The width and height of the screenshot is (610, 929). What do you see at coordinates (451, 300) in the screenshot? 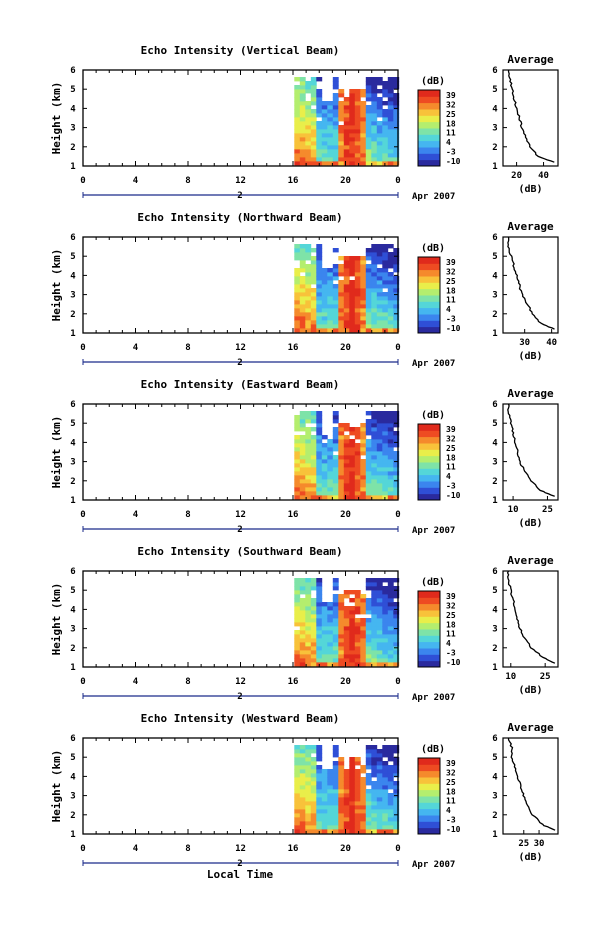
I see `colorbar-tick-label: 11` at bounding box center [451, 300].